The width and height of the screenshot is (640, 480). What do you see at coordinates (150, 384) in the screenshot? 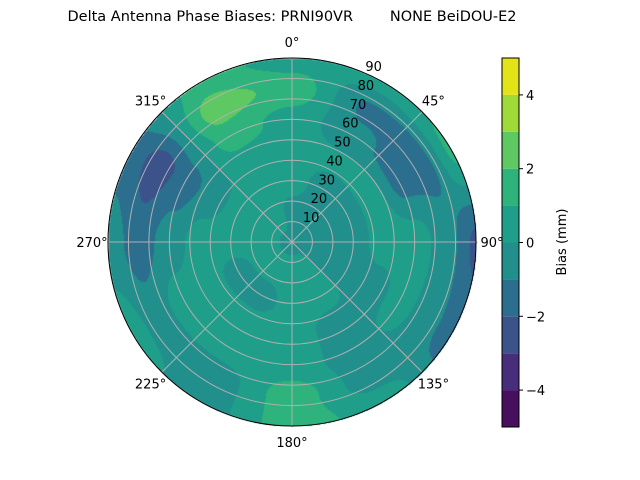
I see `theta-tick-label: 225°` at bounding box center [150, 384].